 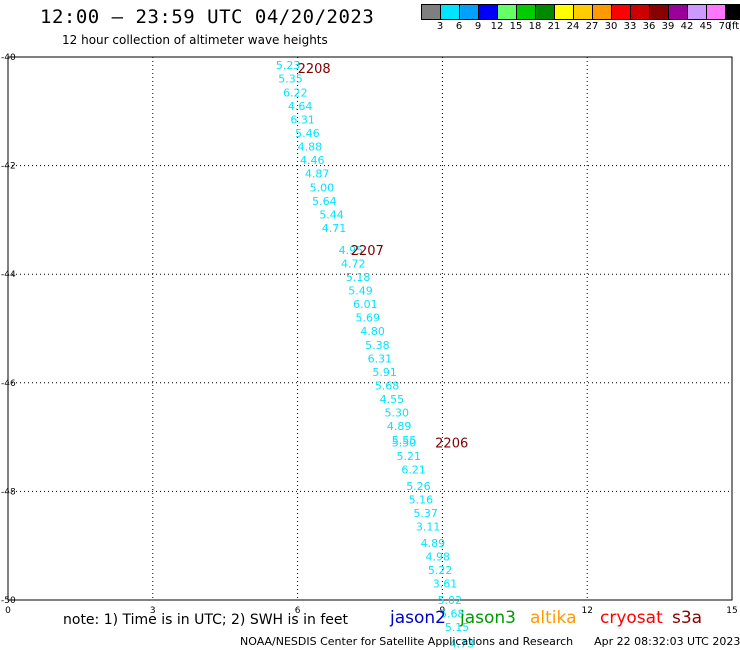 What do you see at coordinates (317, 174) in the screenshot?
I see `wave-height-point: 4.87` at bounding box center [317, 174].